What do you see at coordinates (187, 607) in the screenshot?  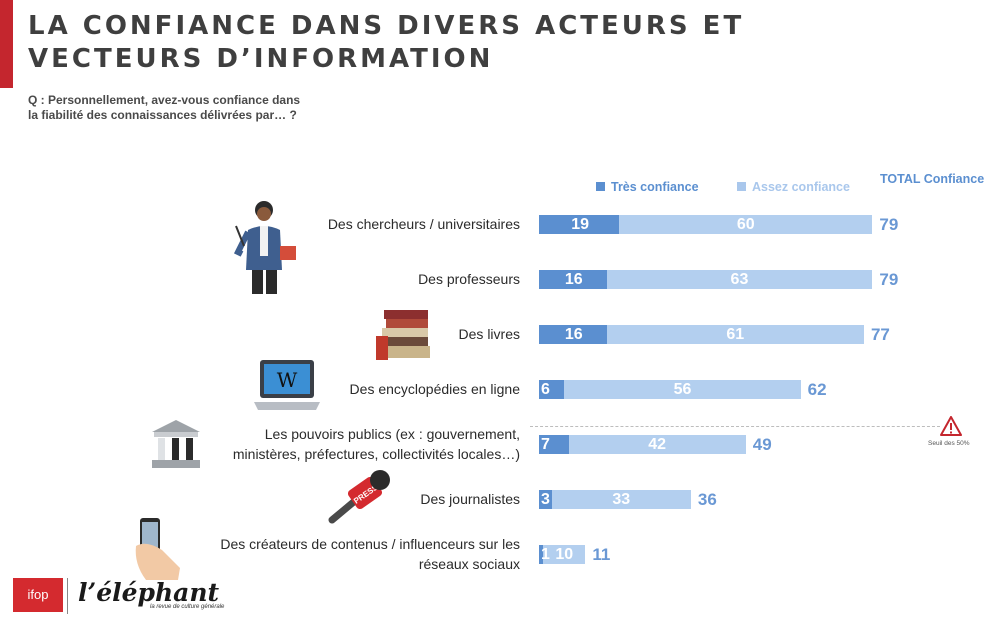 I see `elephant-logo-subtitle: la revue de culture générale` at bounding box center [187, 607].